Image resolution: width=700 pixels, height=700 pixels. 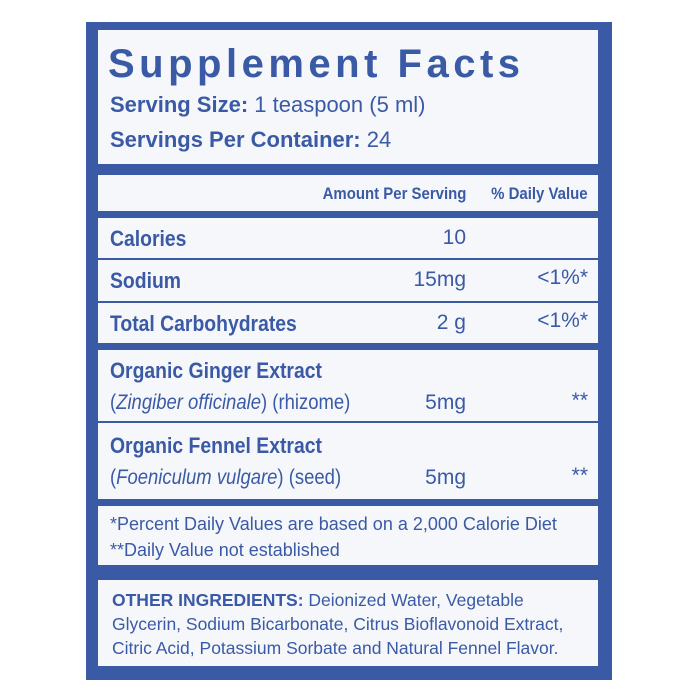 I want to click on header-dv: % Daily Value, so click(x=539, y=193).